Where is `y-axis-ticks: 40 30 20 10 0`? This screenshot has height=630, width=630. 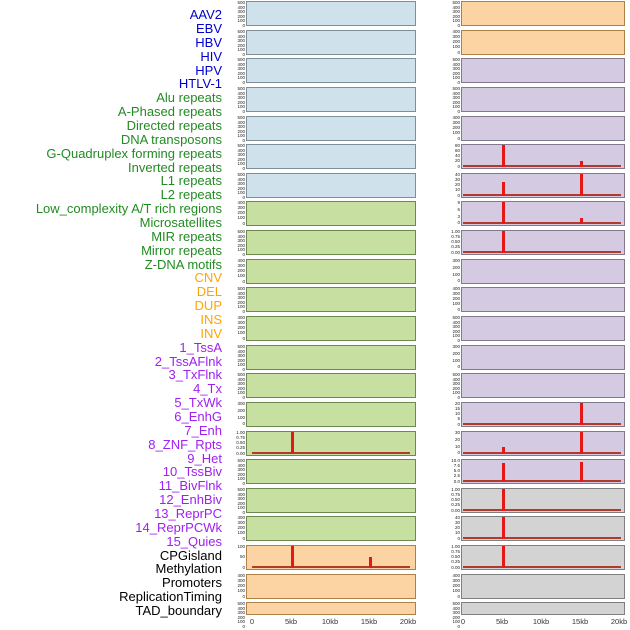 y-axis-ticks: 40 30 20 10 0 is located at coordinates (449, 528).